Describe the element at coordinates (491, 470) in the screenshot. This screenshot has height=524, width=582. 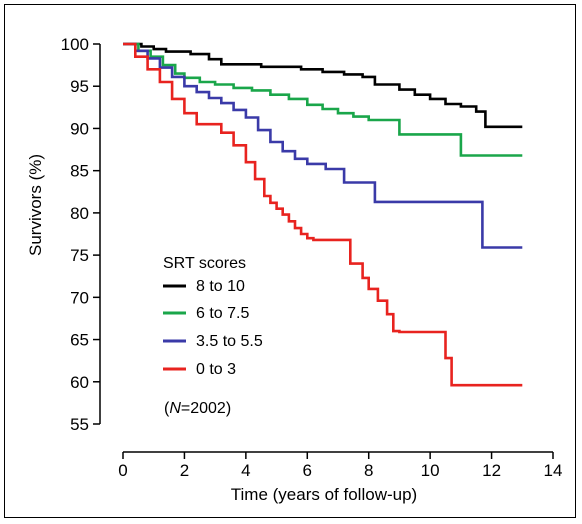
I see `x-tick-label: 12` at that location.